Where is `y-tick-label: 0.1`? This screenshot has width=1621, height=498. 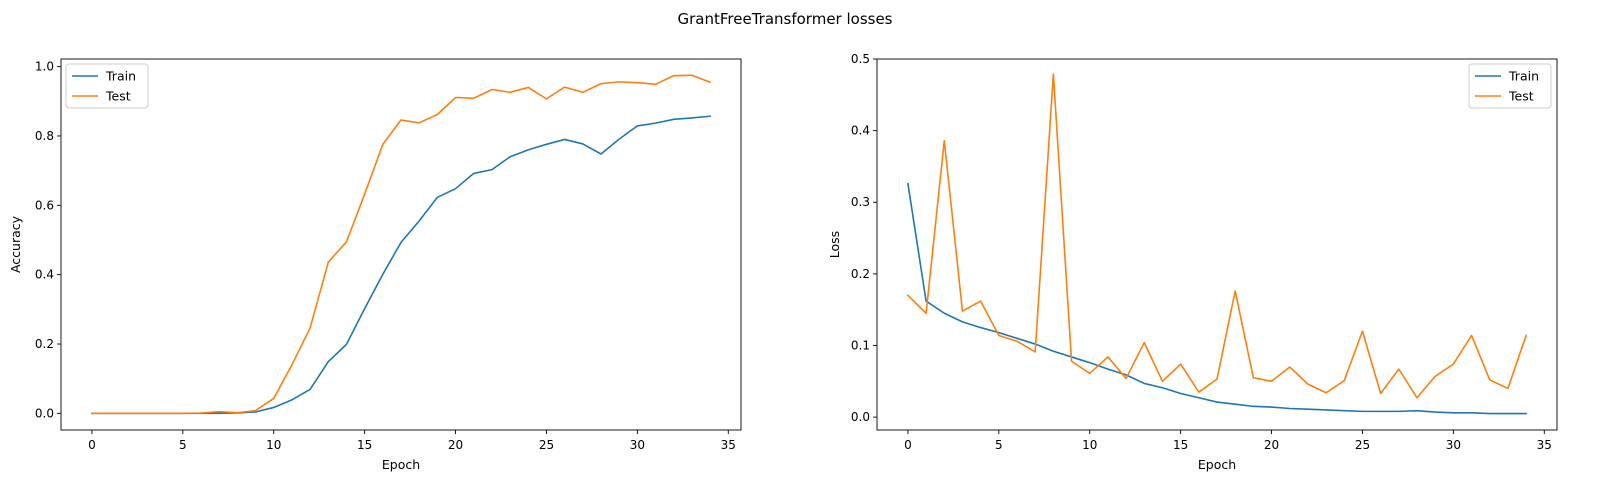
y-tick-label: 0.1 is located at coordinates (860, 345).